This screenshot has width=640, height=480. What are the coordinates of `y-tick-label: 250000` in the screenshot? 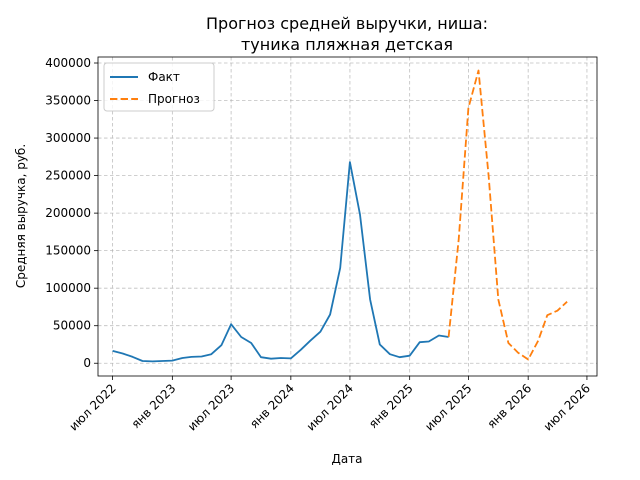 It's located at (68, 176).